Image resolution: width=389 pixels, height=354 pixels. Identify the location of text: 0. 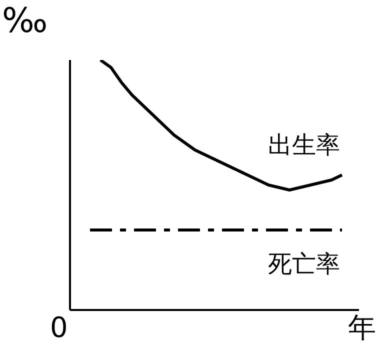
(59, 327).